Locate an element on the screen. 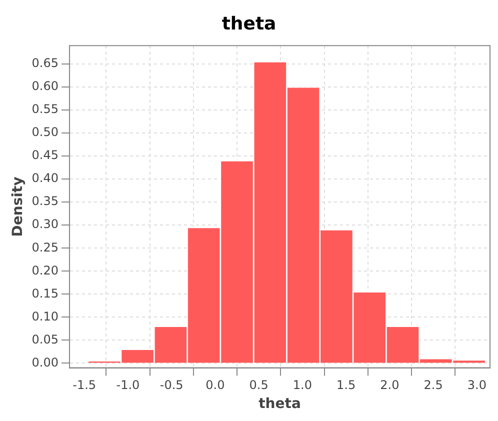 This screenshot has width=498, height=421. x-tick-label: 1.0 is located at coordinates (302, 385).